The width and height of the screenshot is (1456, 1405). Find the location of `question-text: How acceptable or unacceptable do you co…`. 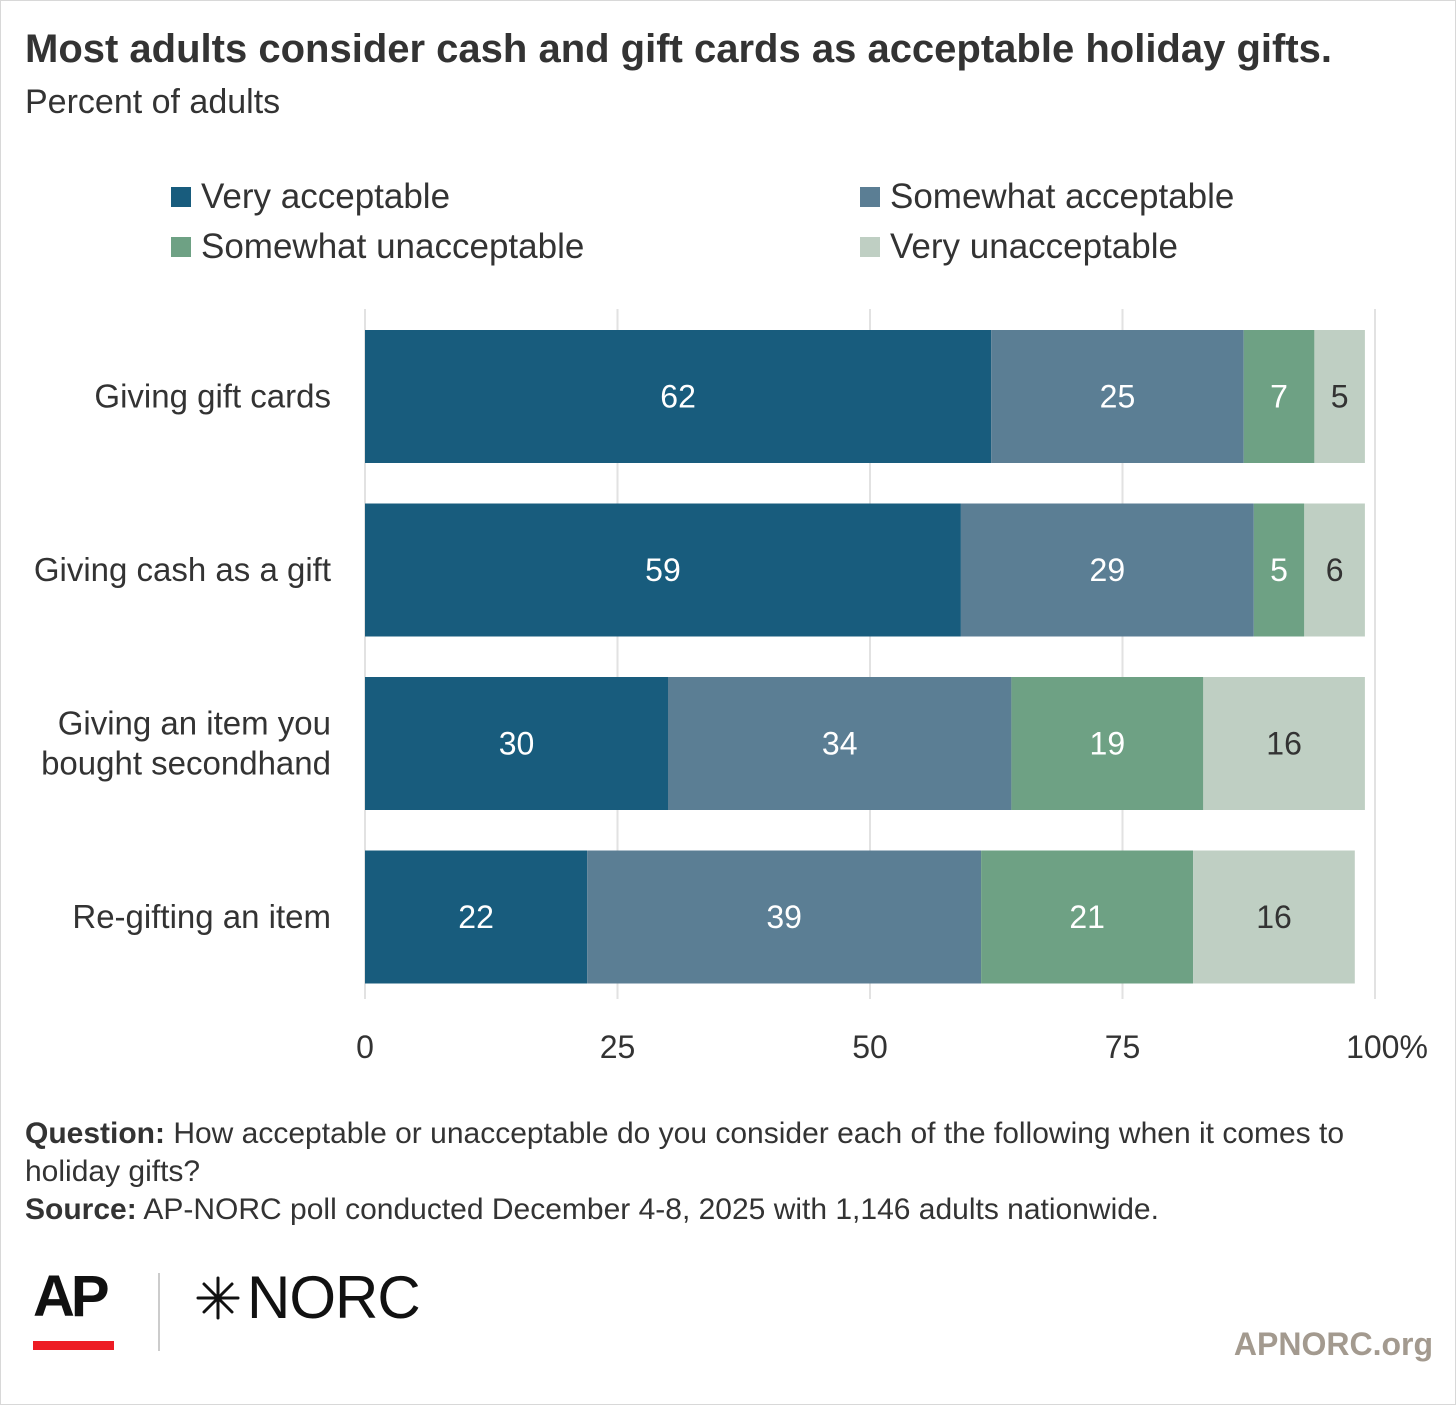

question-text: How acceptable or unacceptable do you co… is located at coordinates (685, 1152).